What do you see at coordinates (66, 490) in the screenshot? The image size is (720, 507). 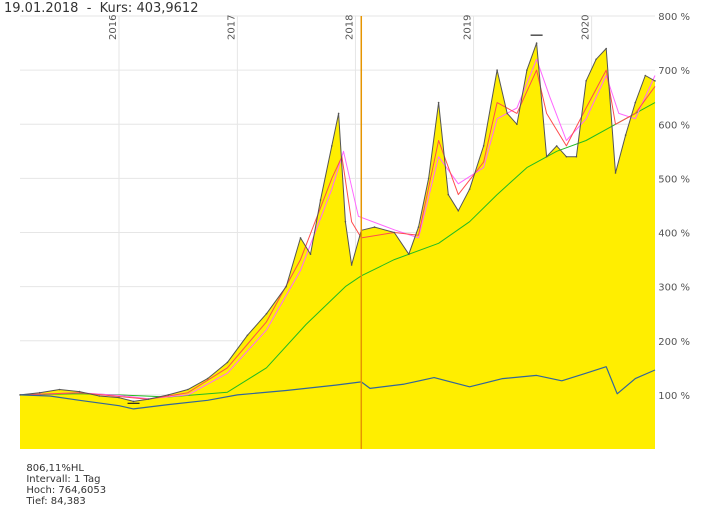 I see `footer-hoch: Hoch: 764,6053` at bounding box center [66, 490].